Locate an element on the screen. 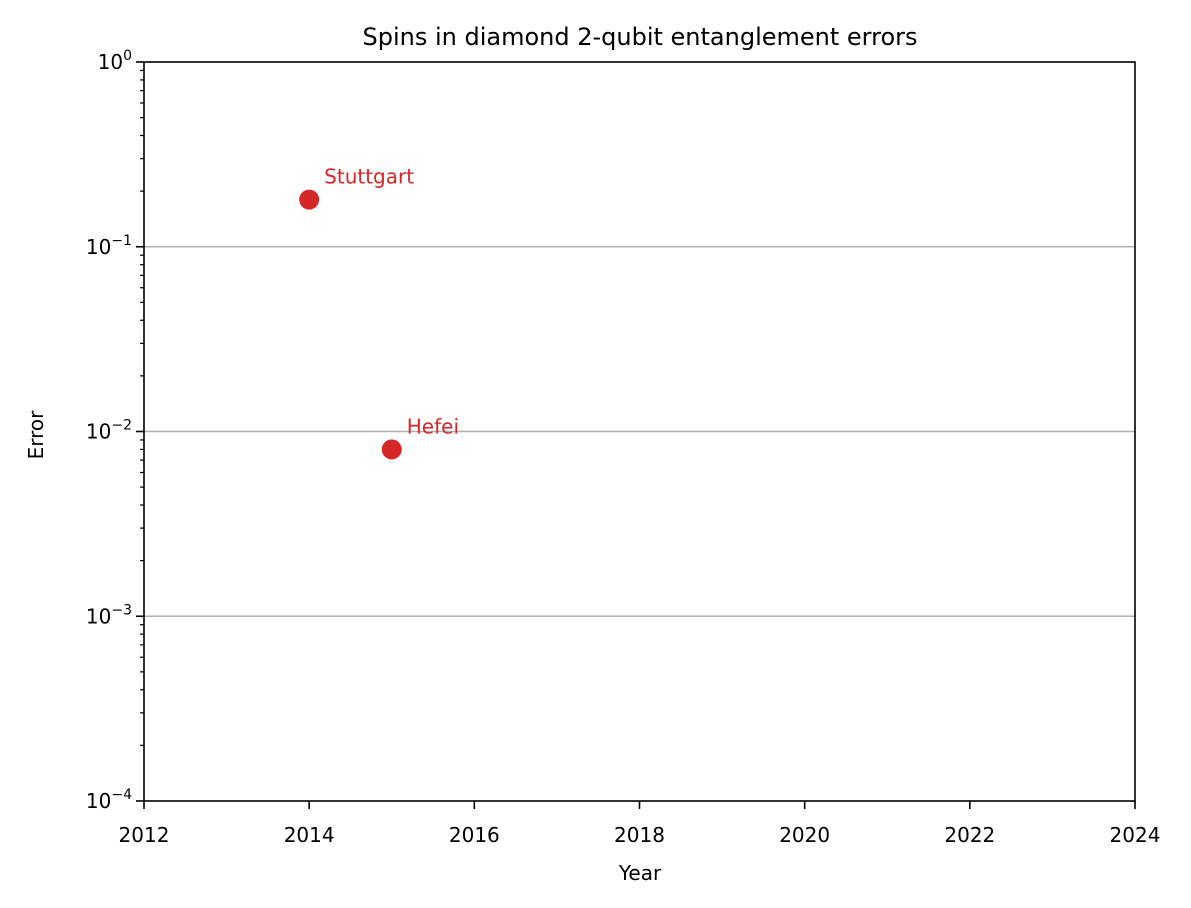 The image size is (1191, 908). point-label: Hefei is located at coordinates (433, 426).